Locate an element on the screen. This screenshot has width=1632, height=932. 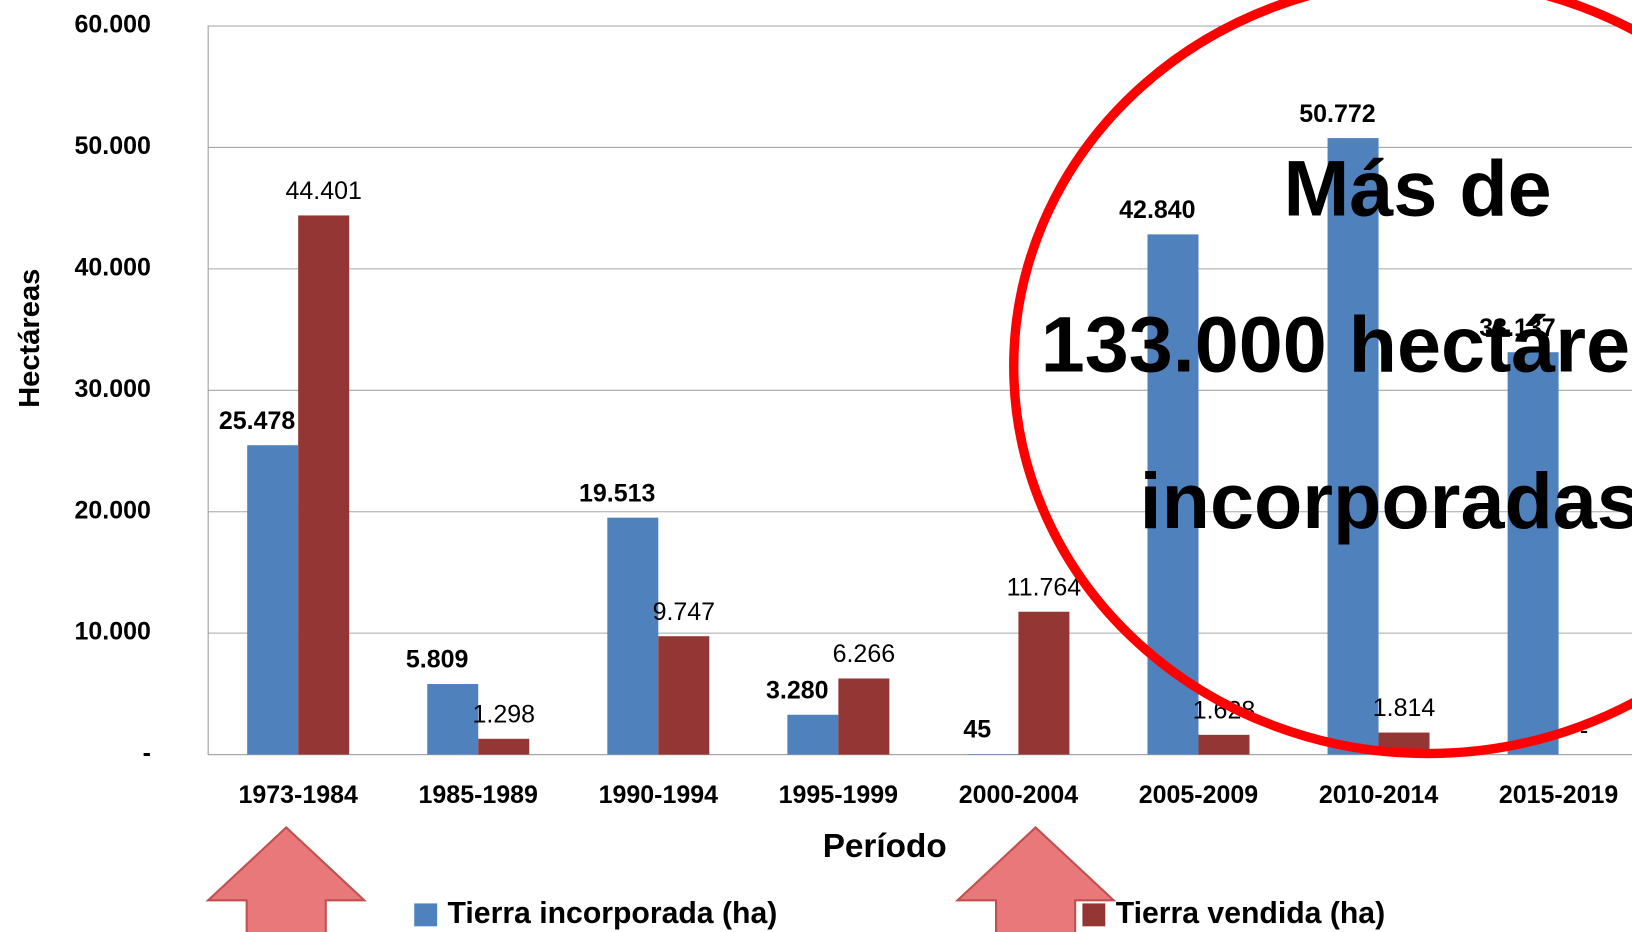
y-tick-label: - is located at coordinates (147, 753).